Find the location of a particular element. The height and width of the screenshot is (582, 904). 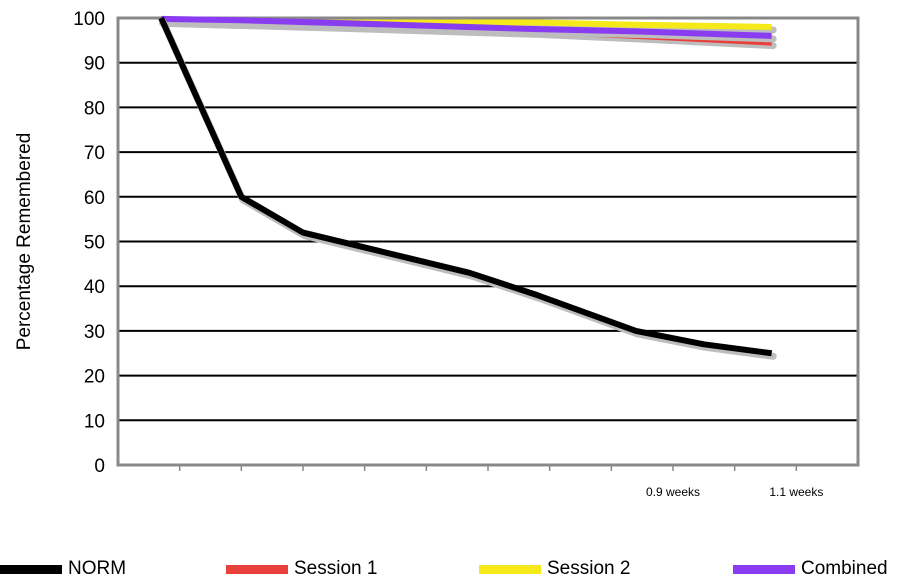

legend-label: NORM is located at coordinates (97, 568).